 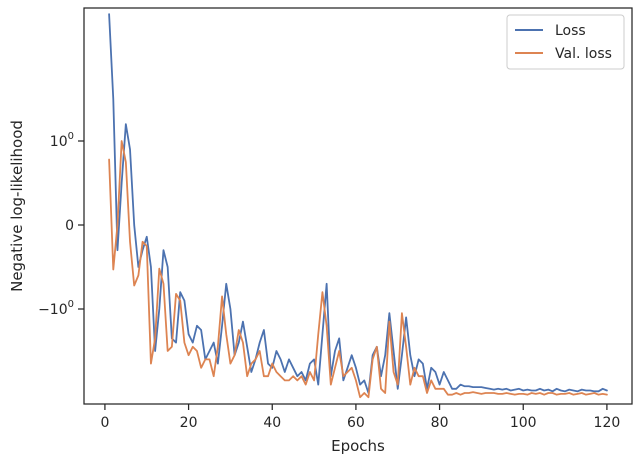 What do you see at coordinates (523, 423) in the screenshot?
I see `x-tick-label: 100` at bounding box center [523, 423].